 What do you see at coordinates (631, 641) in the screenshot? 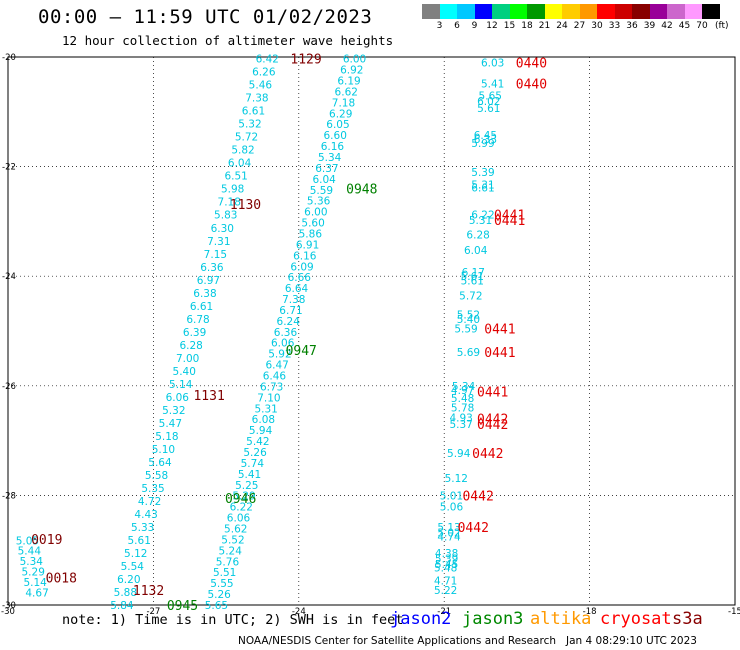
I see `generated-time: Jan 4 08:29:10 UTC 2023` at bounding box center [631, 641].